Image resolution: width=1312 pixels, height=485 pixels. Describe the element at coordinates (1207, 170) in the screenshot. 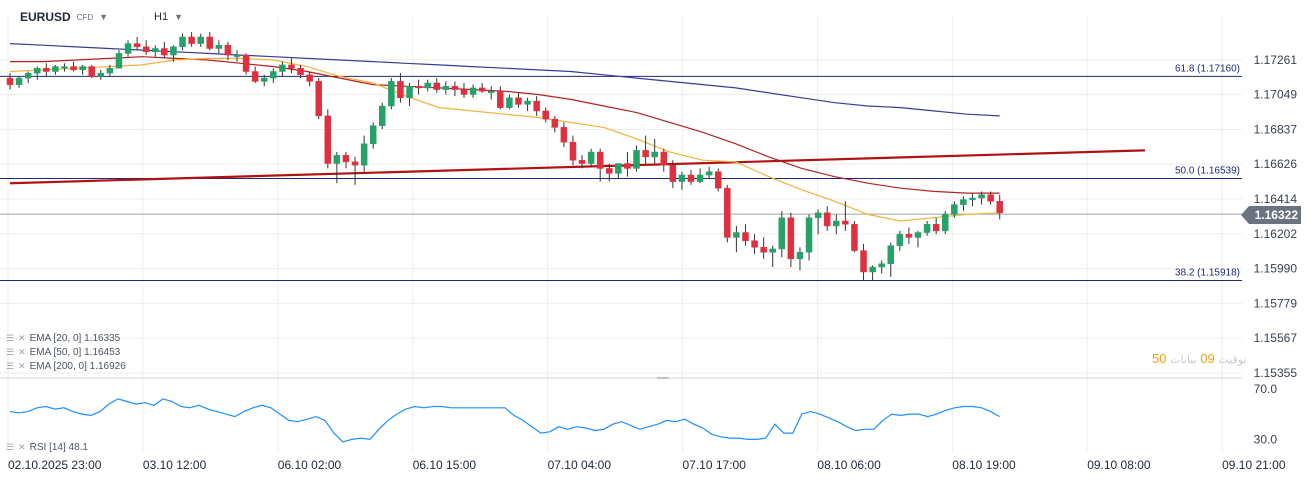

I see `fib-level-label: 50.0 (1.16539)` at that location.